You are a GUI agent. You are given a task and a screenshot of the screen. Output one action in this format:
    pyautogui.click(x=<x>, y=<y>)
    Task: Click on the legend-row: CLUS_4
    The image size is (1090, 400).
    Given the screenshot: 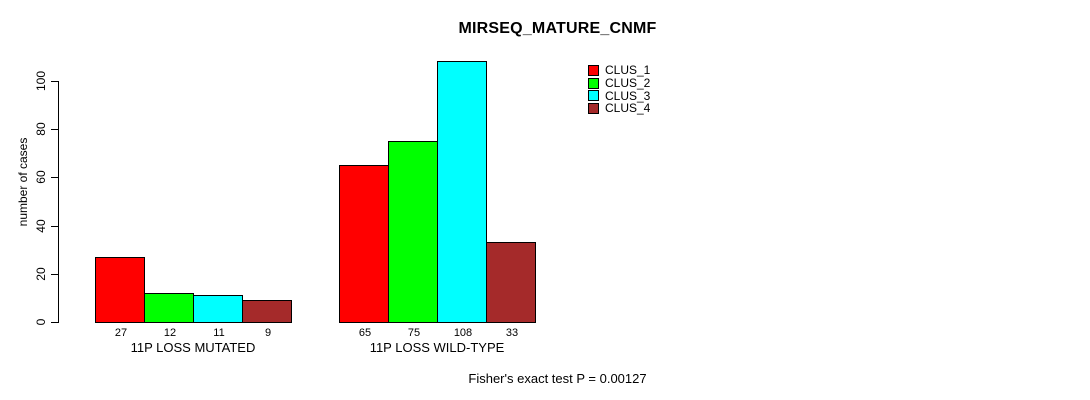 What is the action you would take?
    pyautogui.click(x=619, y=108)
    